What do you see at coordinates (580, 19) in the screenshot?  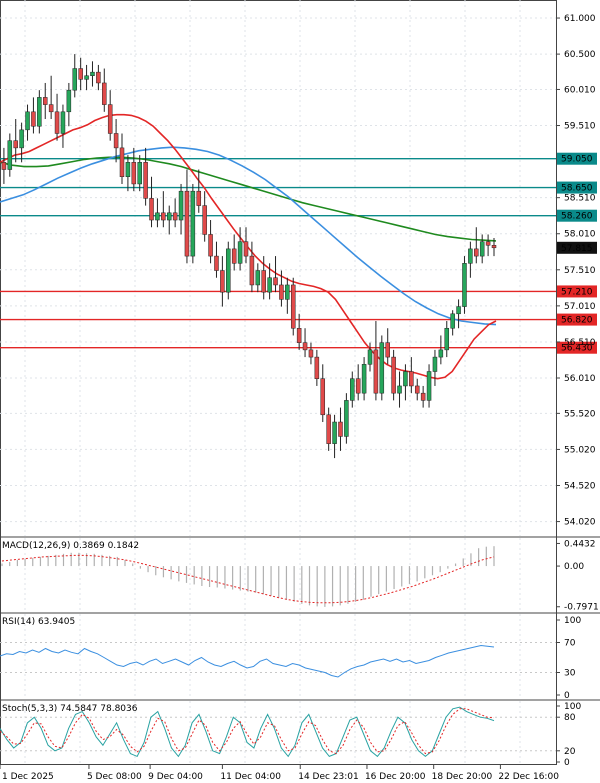 I see `price-tick-label: 61.000` at bounding box center [580, 19].